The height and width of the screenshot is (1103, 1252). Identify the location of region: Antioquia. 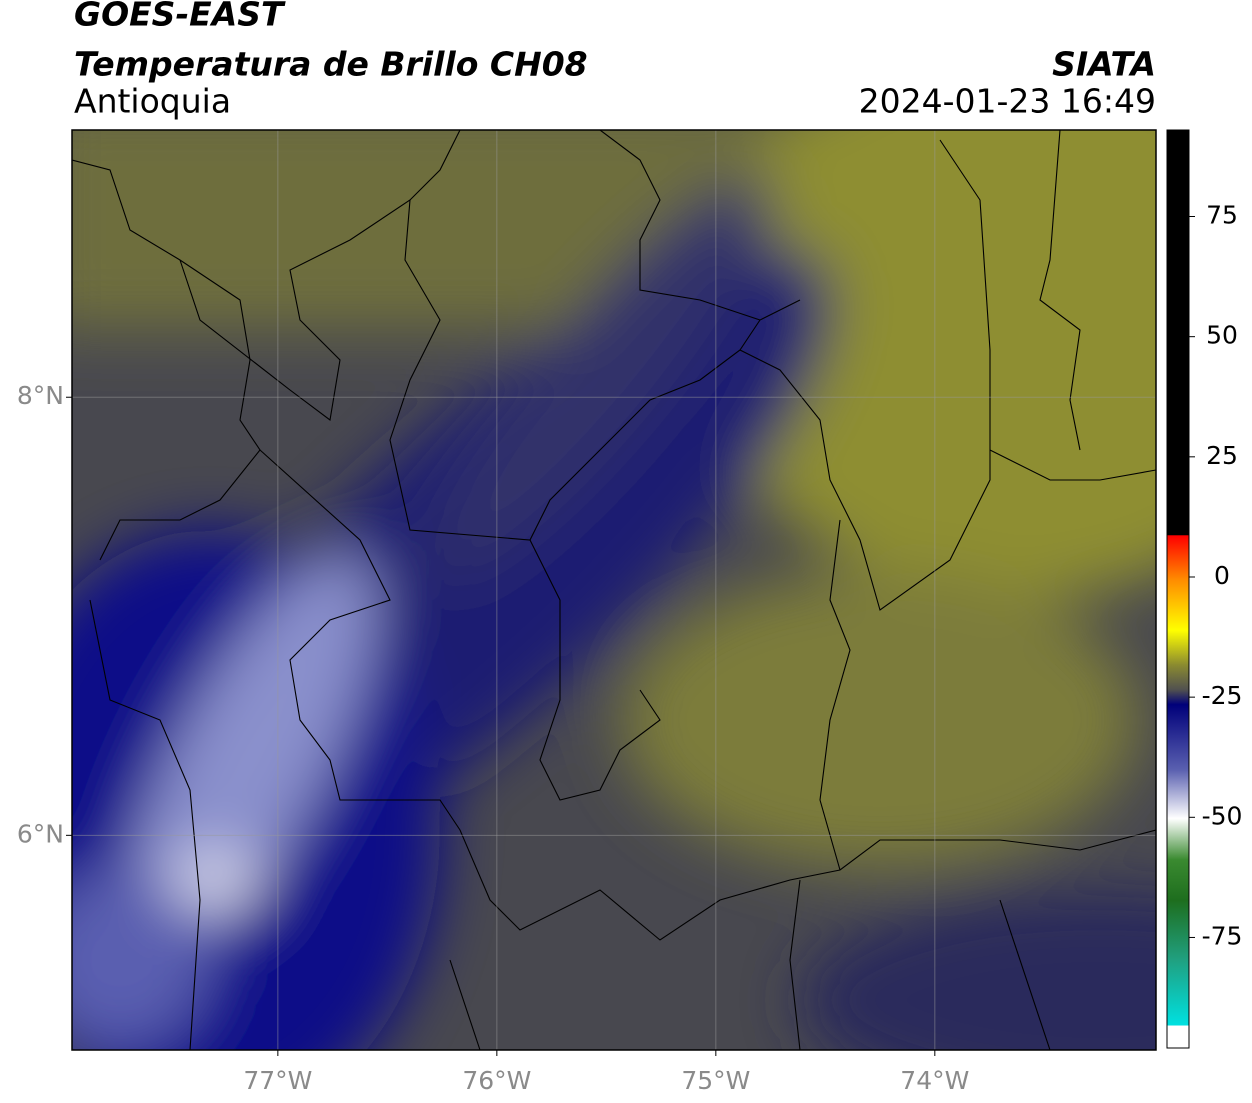
(152, 101).